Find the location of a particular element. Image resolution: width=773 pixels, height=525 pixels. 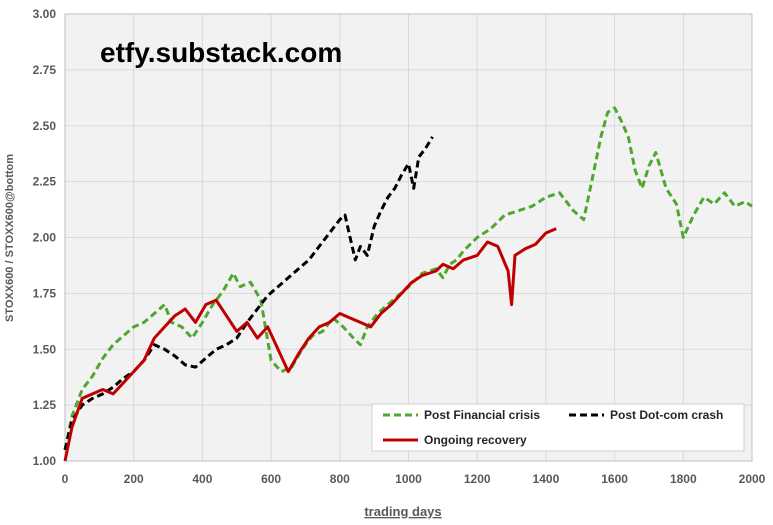

x-tick-label: 1600 is located at coordinates (614, 479).